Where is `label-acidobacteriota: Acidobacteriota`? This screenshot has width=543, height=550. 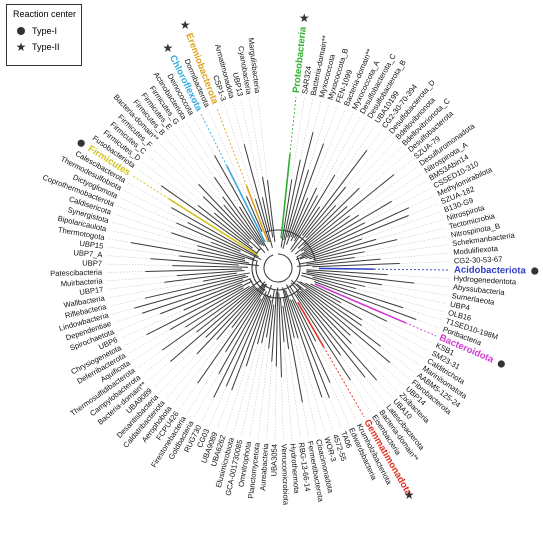
label-acidobacteriota: Acidobacteriota is located at coordinates (490, 271).